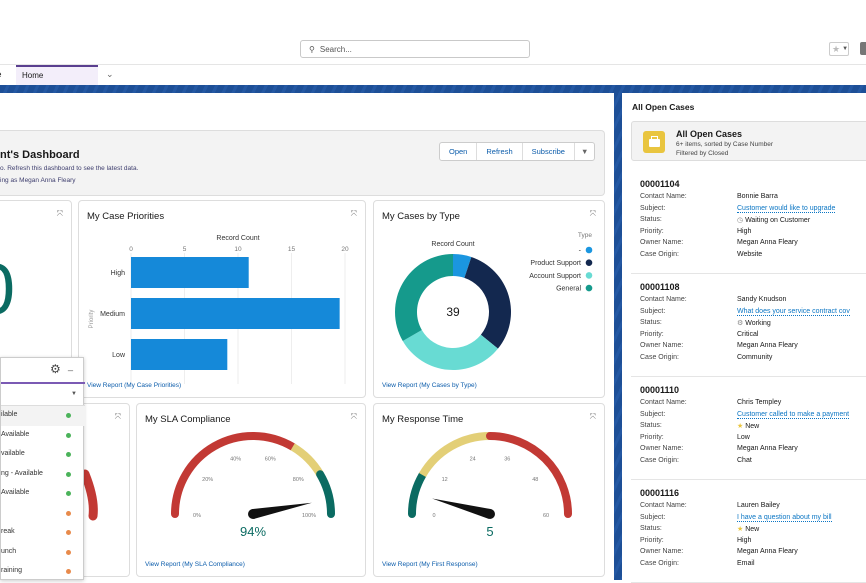  I want to click on card-title: My Response Time, so click(423, 419).